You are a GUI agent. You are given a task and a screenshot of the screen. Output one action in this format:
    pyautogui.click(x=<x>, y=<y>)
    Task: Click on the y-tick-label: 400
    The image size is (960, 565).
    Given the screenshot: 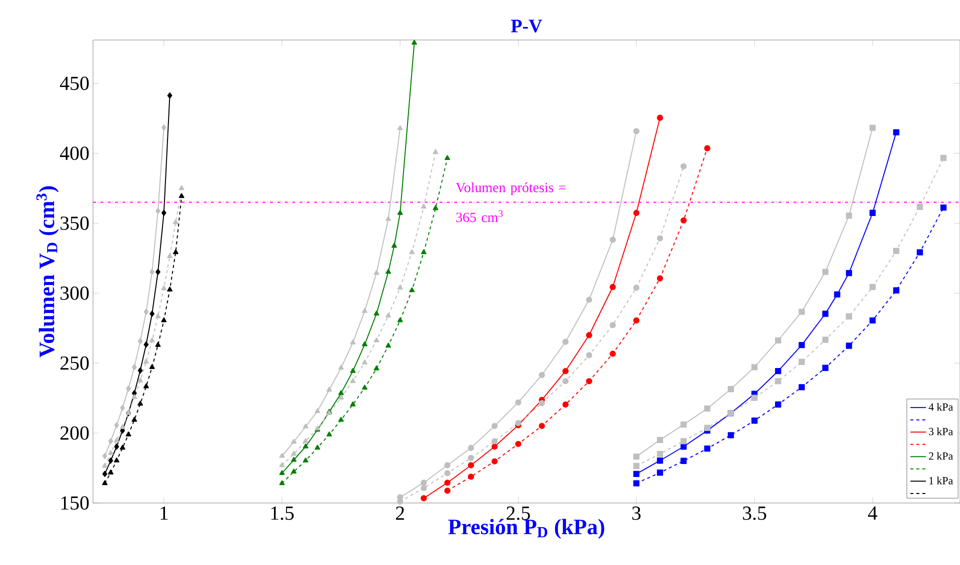 What is the action you would take?
    pyautogui.click(x=74, y=153)
    